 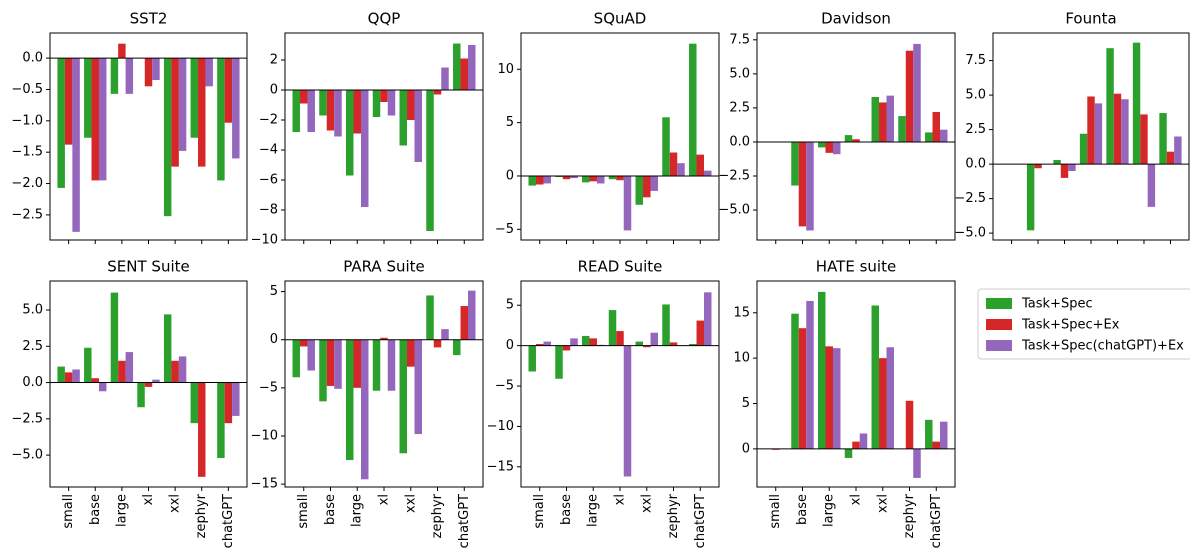 What do you see at coordinates (149, 19) in the screenshot?
I see `panel-title: SST2` at bounding box center [149, 19].